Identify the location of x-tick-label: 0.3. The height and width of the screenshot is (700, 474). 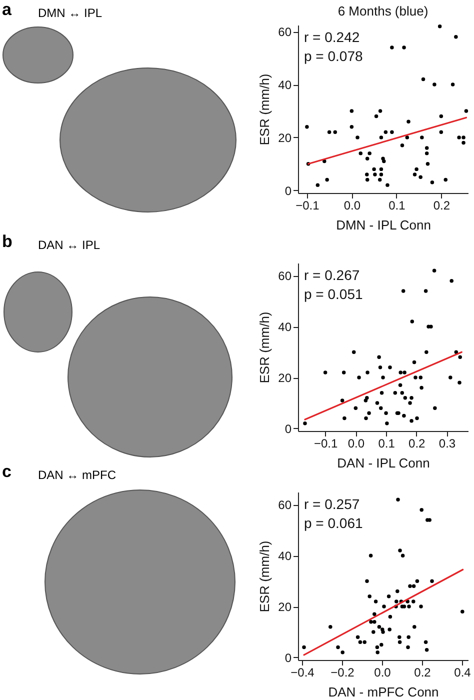
(447, 443).